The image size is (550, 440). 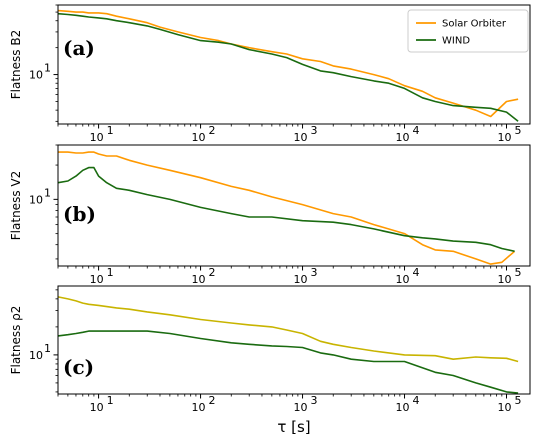 I want to click on x-axis-label: τ [s], so click(x=293, y=427).